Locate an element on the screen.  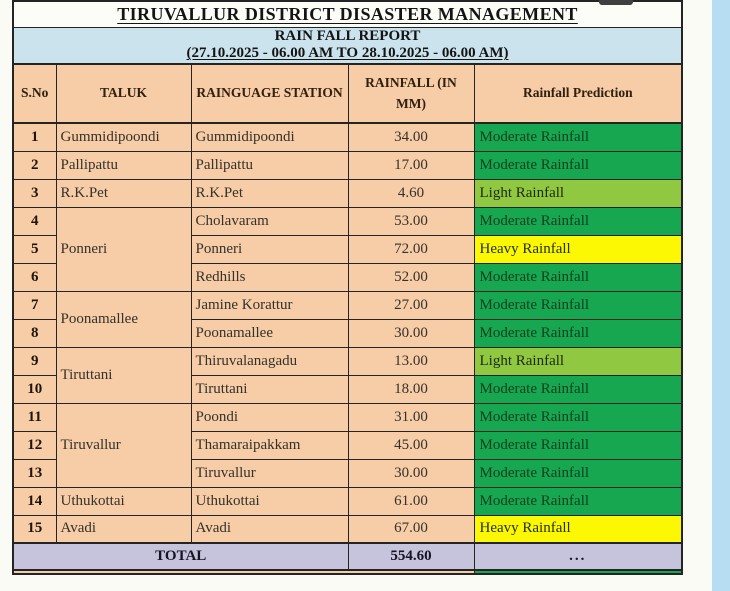
sno-cell: 9 is located at coordinates (34, 361).